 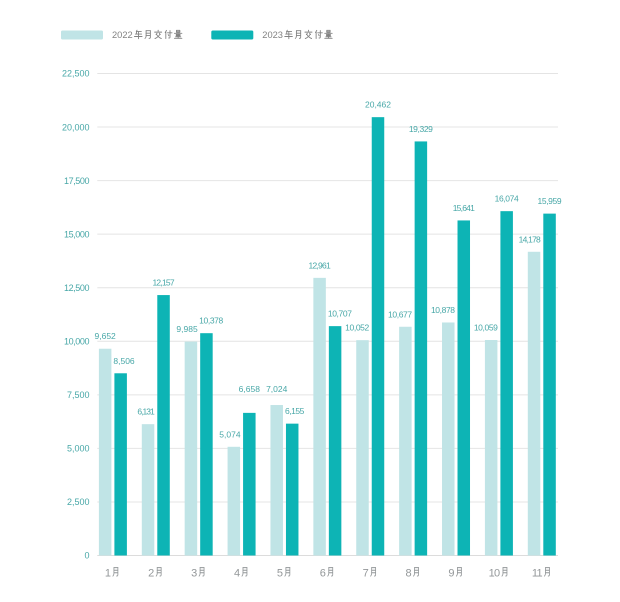 What do you see at coordinates (122, 35) in the screenshot?
I see `svg-text: 2022` at bounding box center [122, 35].